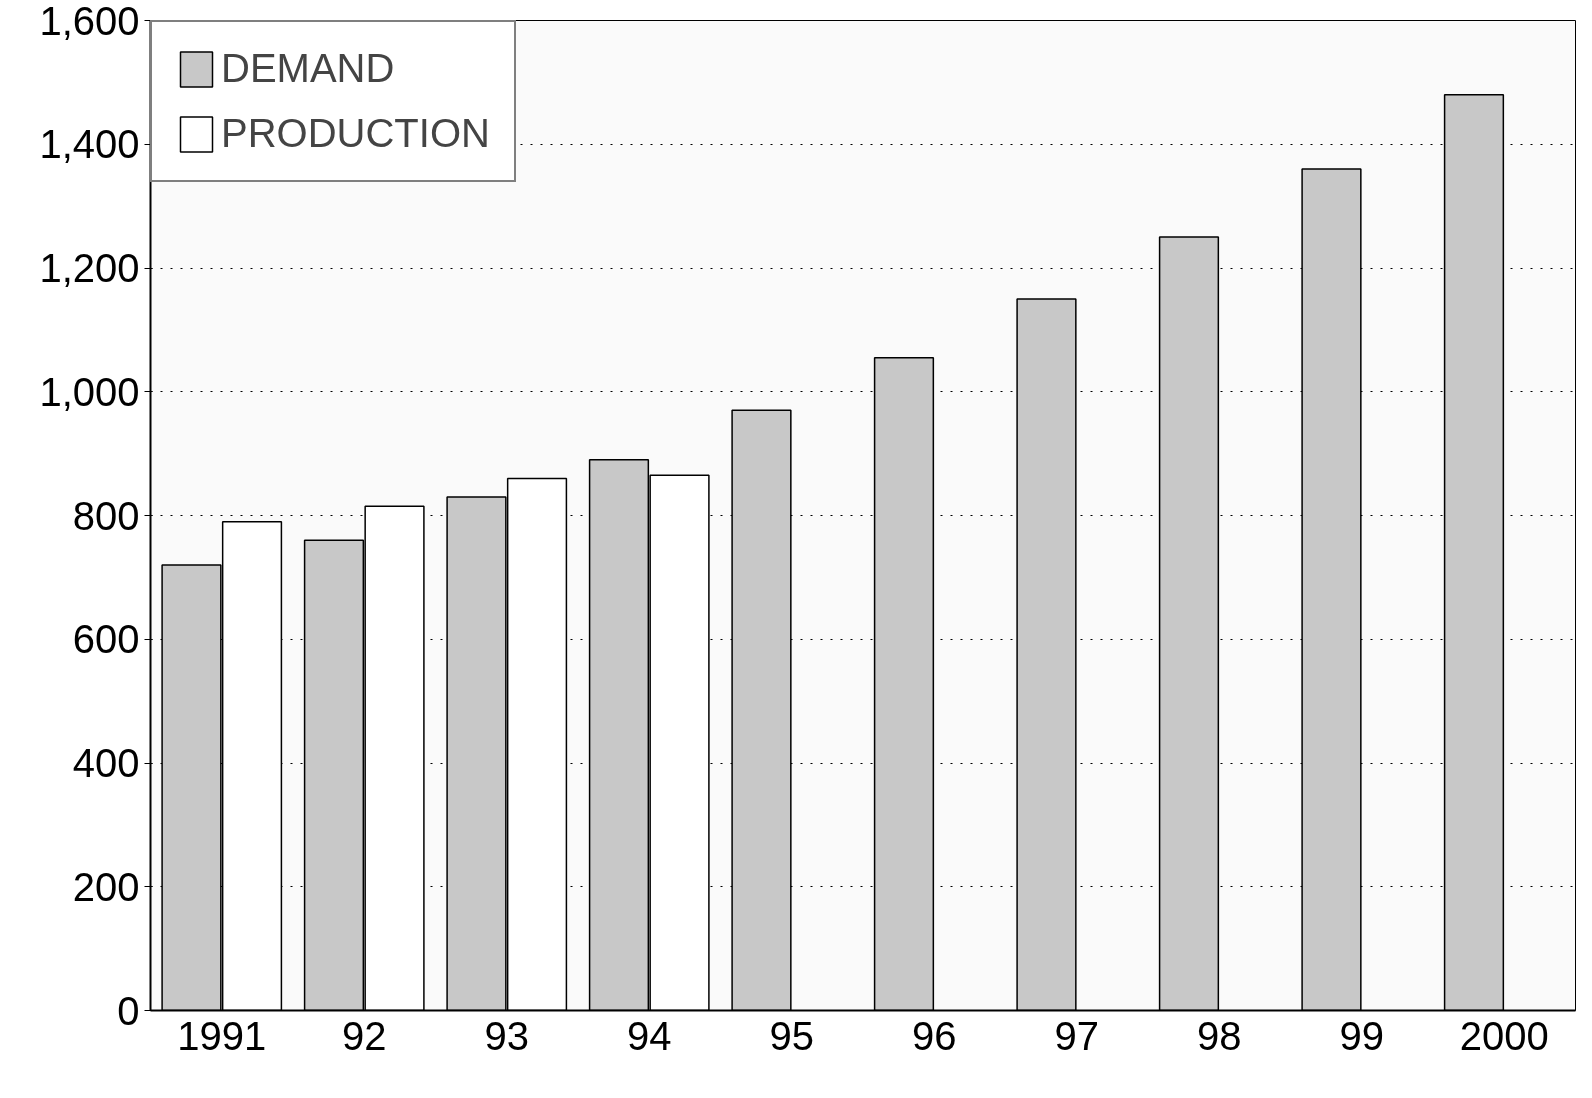  Describe the element at coordinates (106, 515) in the screenshot. I see `y-tick-label: 800` at that location.